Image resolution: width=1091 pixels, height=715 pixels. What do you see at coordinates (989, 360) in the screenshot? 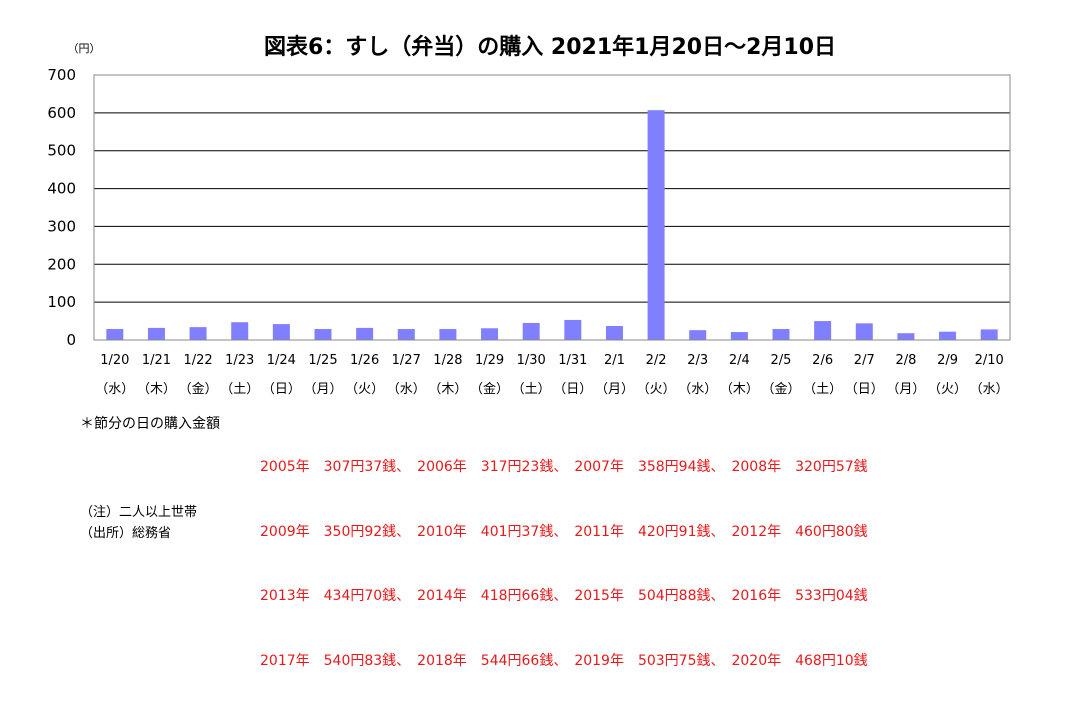
I see `x-tick-label: 2/10` at bounding box center [989, 360].